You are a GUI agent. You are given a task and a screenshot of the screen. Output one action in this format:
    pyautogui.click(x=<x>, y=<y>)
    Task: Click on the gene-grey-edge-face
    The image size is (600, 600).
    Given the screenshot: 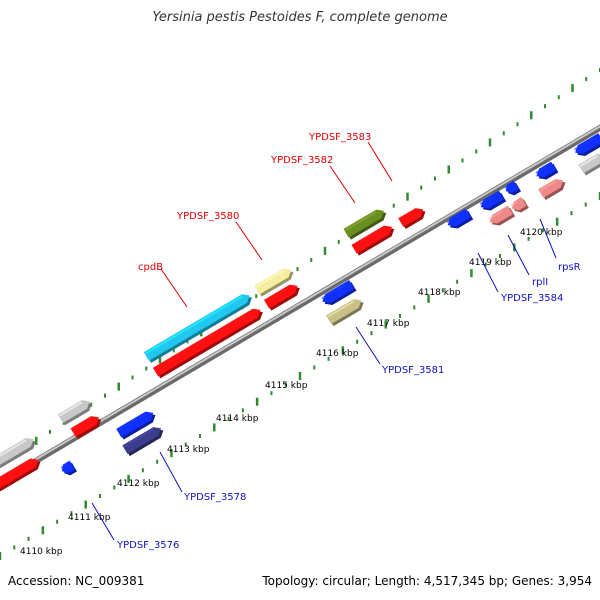 What is the action you would take?
    pyautogui.click(x=17, y=454)
    